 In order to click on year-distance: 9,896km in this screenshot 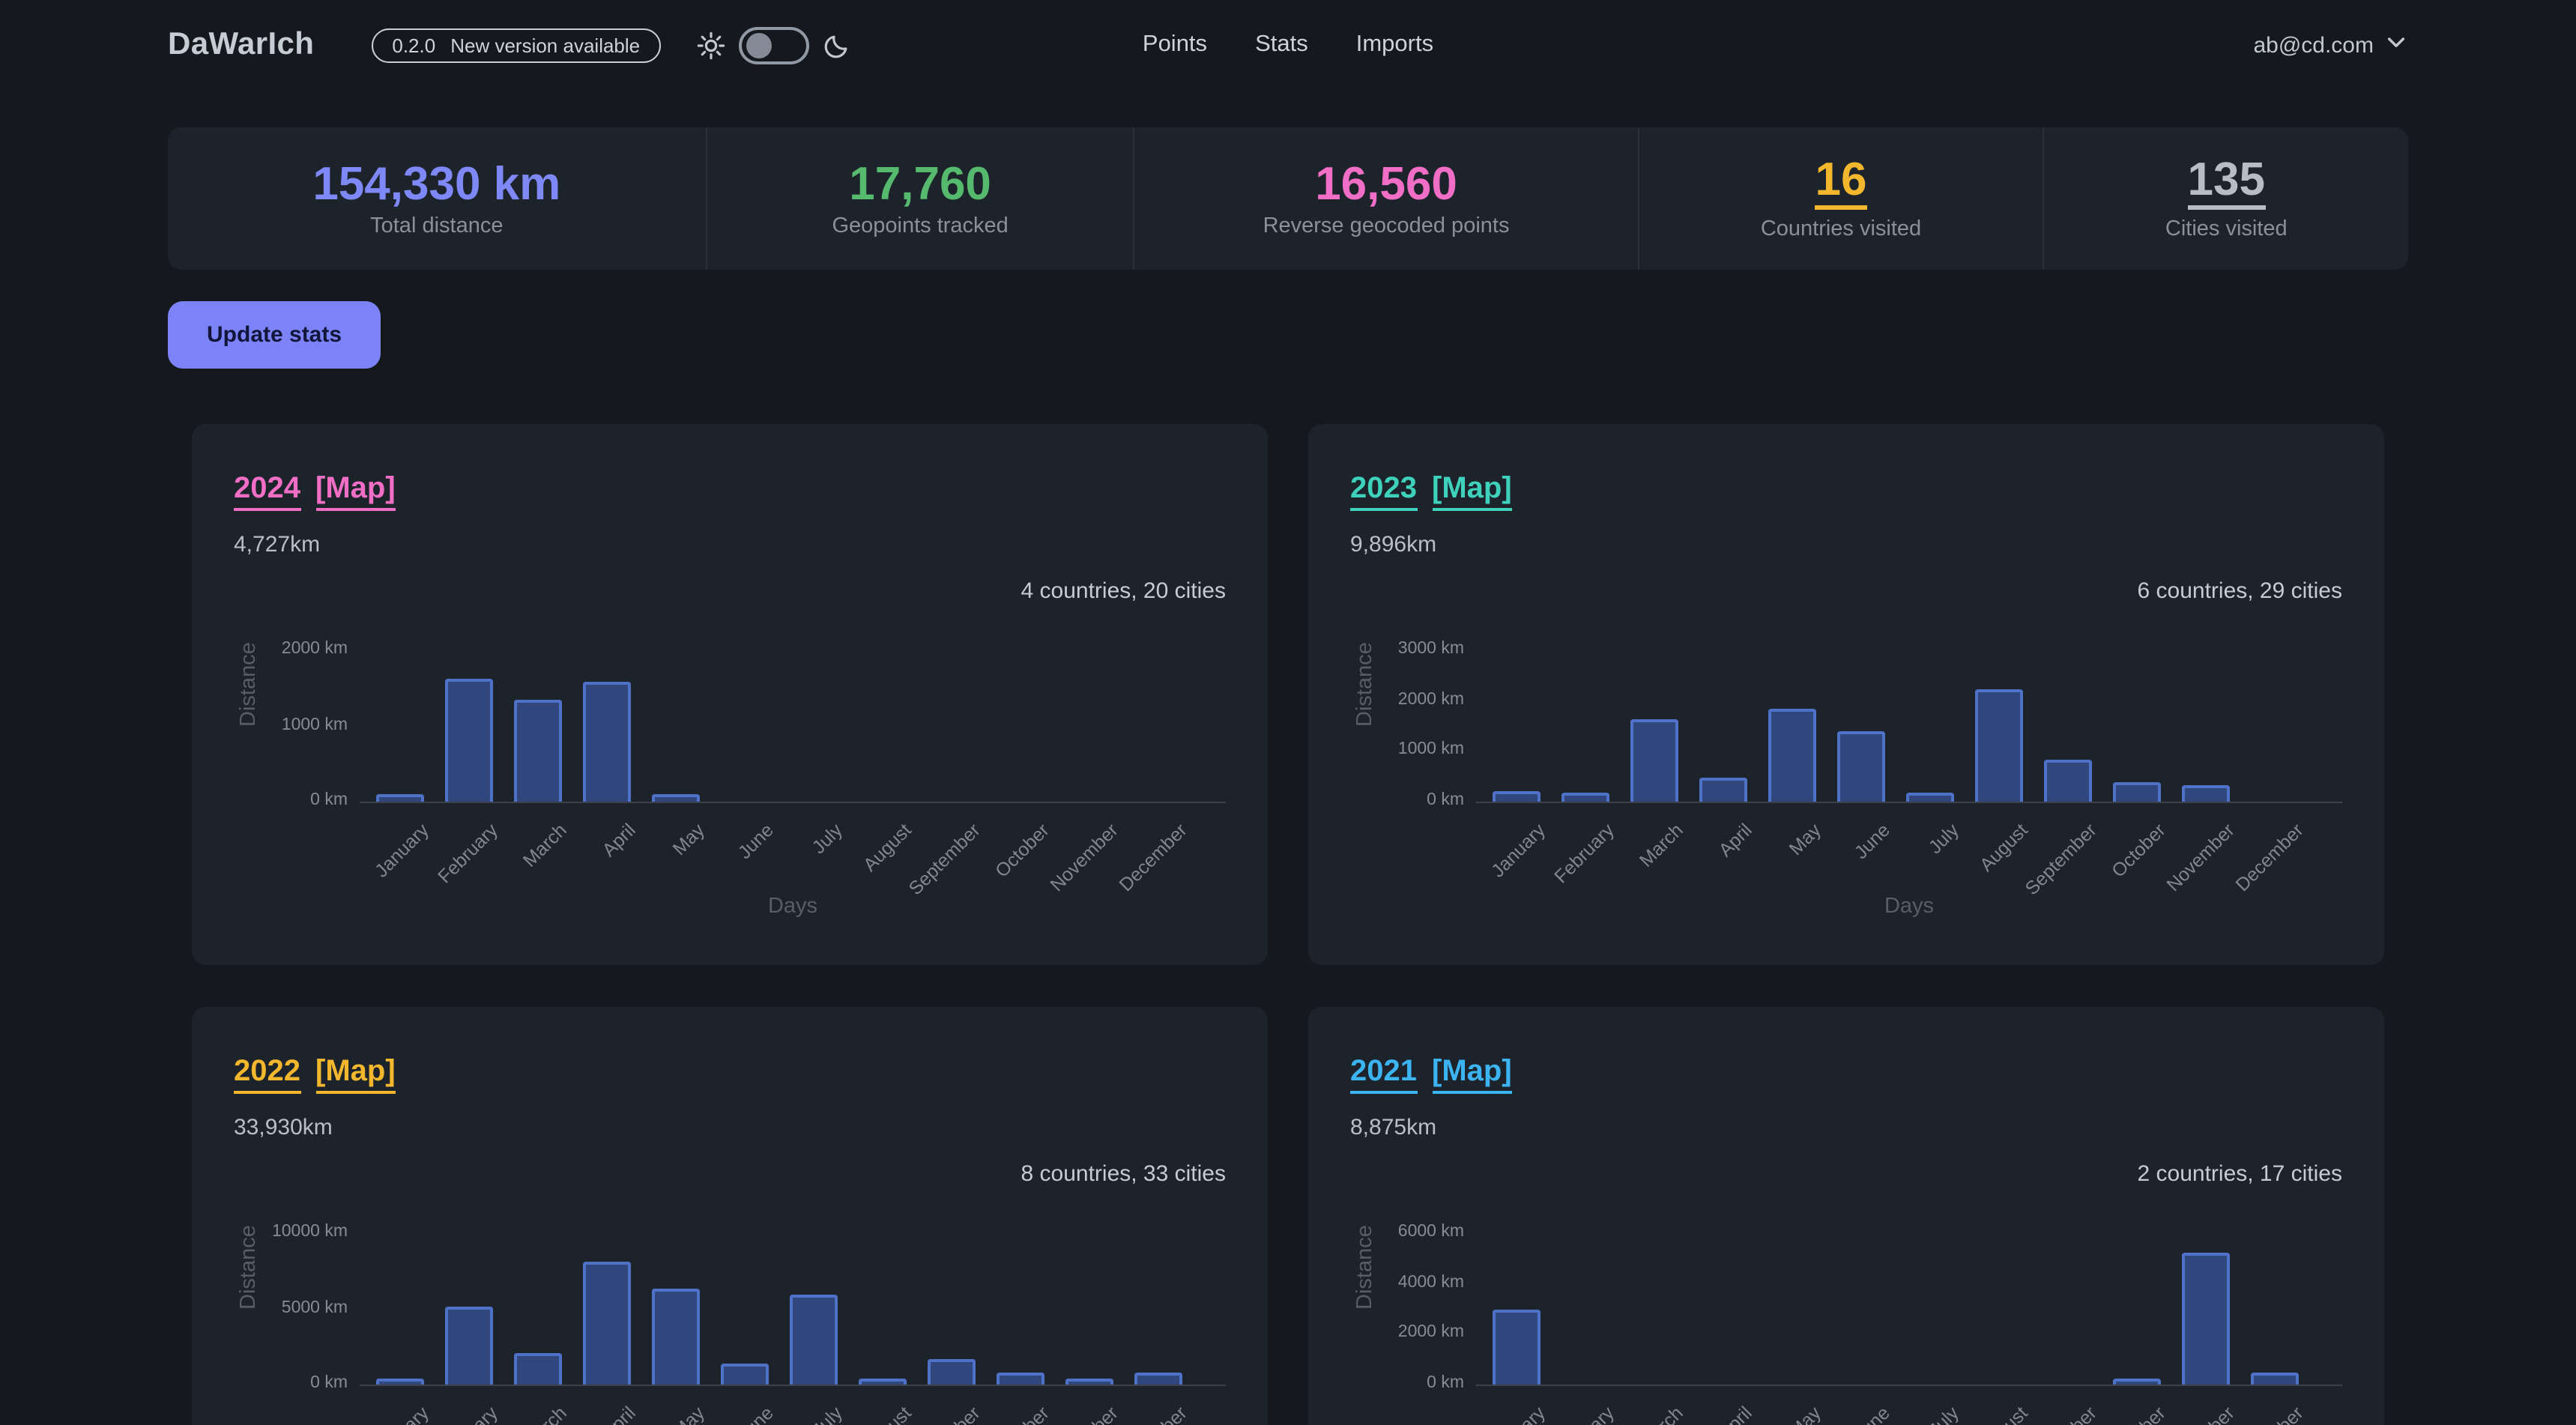, I will do `click(1393, 545)`.